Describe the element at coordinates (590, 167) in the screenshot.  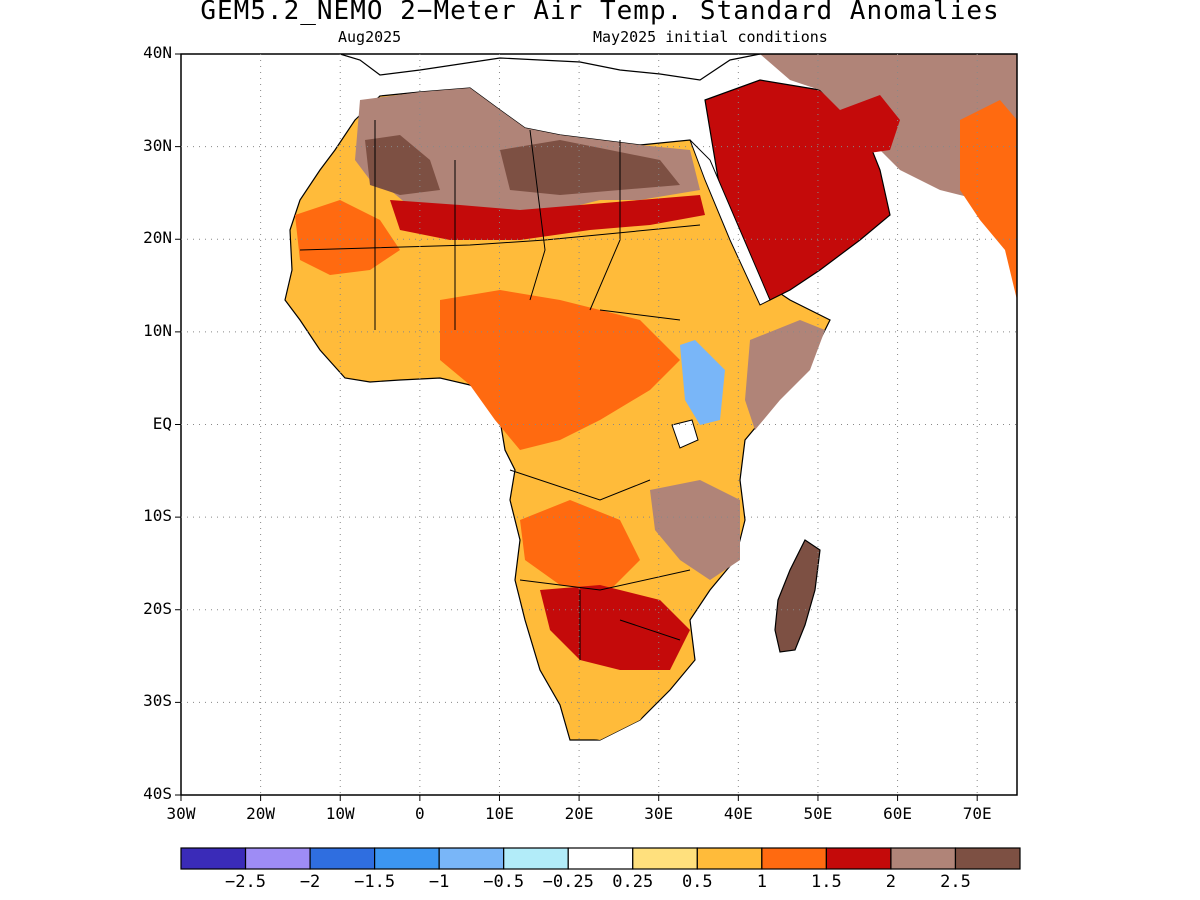
I see `sahara-dark-brown-east` at that location.